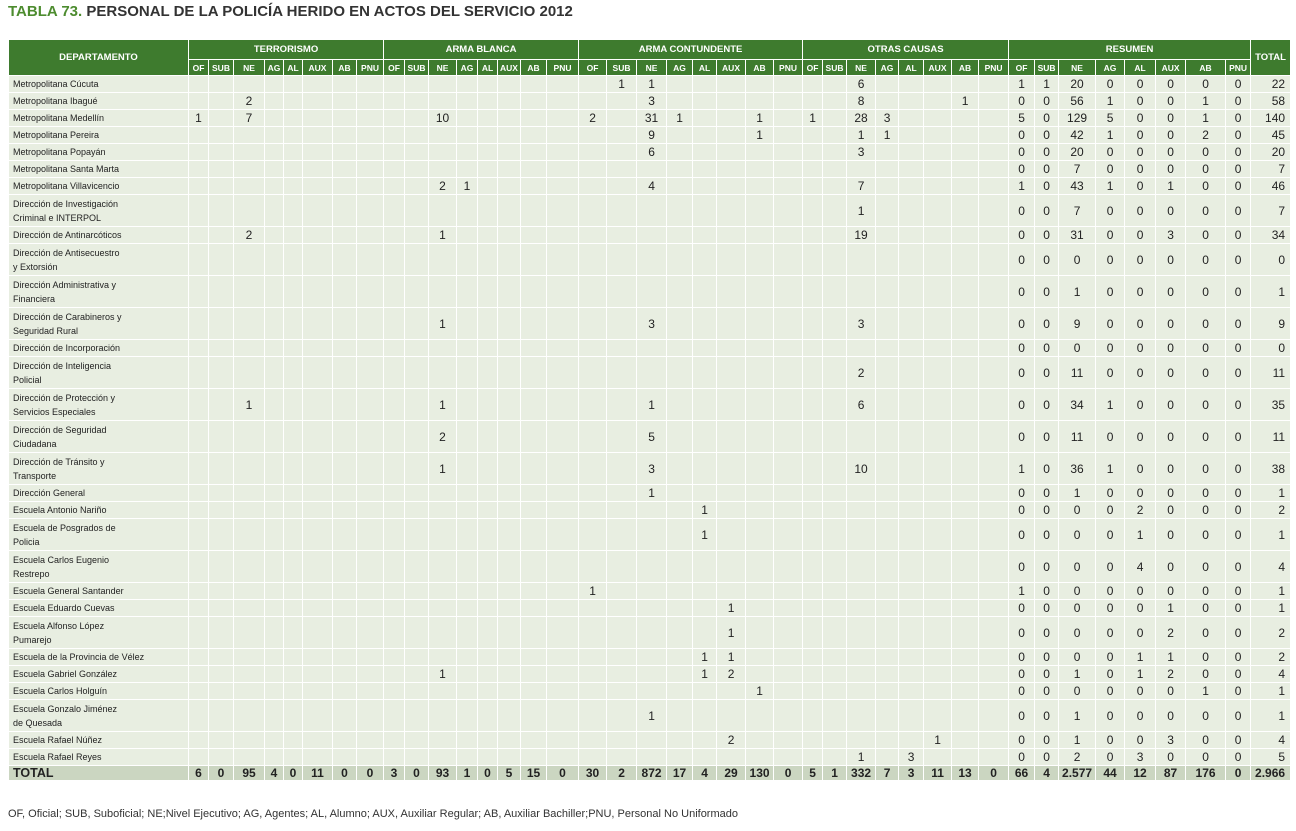 The image size is (1296, 831). Describe the element at coordinates (652, 135) in the screenshot. I see `value-cell: 9` at that location.